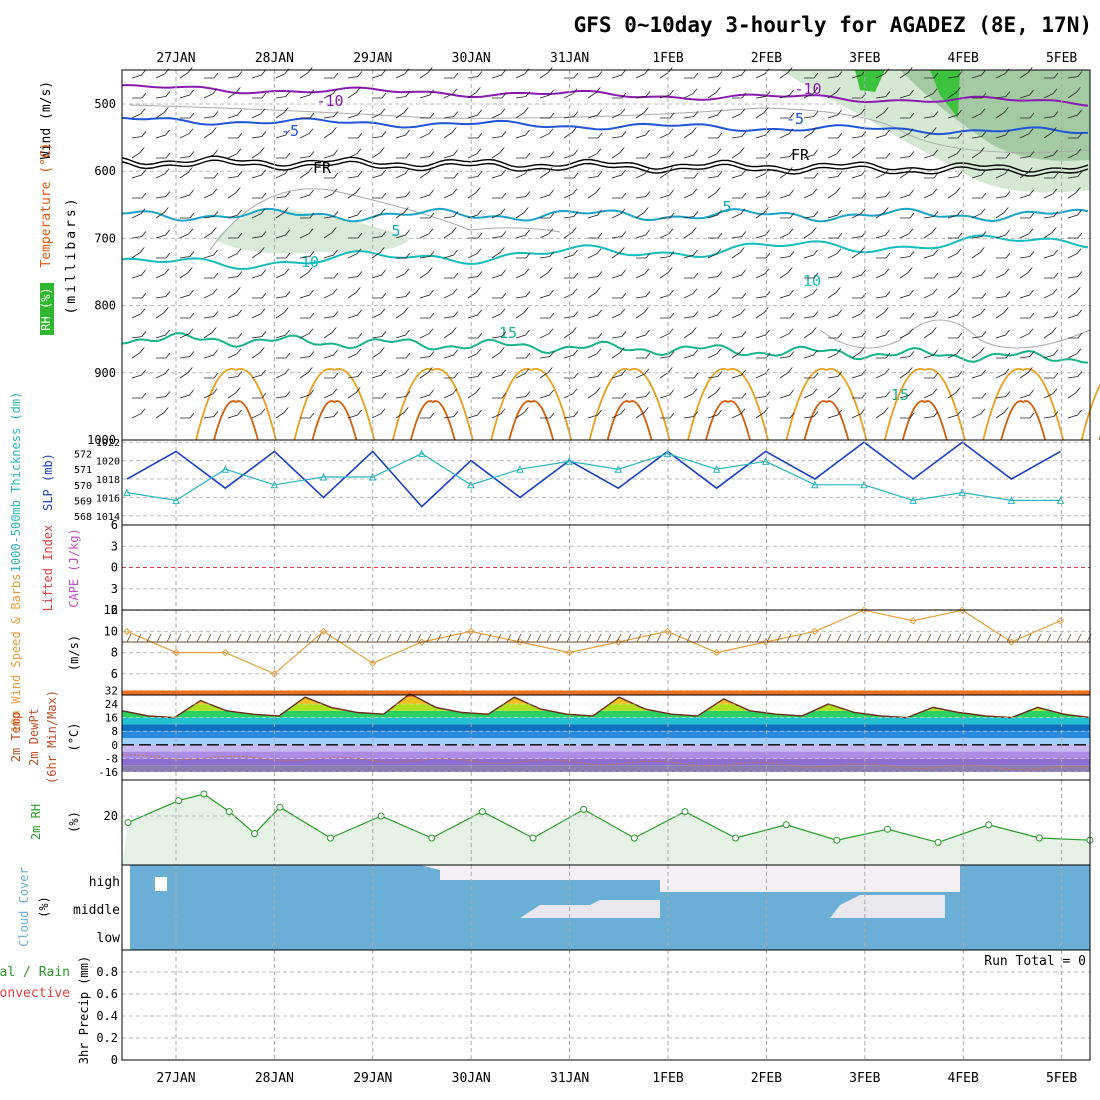  I want to click on contour-label: -5, so click(290, 131).